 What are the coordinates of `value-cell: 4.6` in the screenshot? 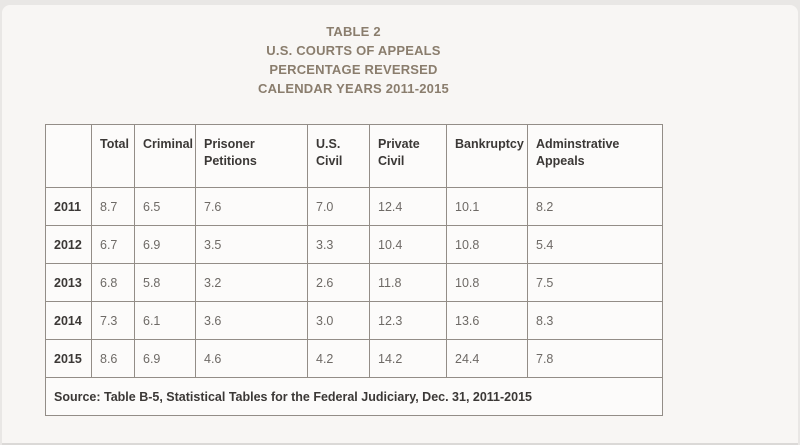 It's located at (251, 358).